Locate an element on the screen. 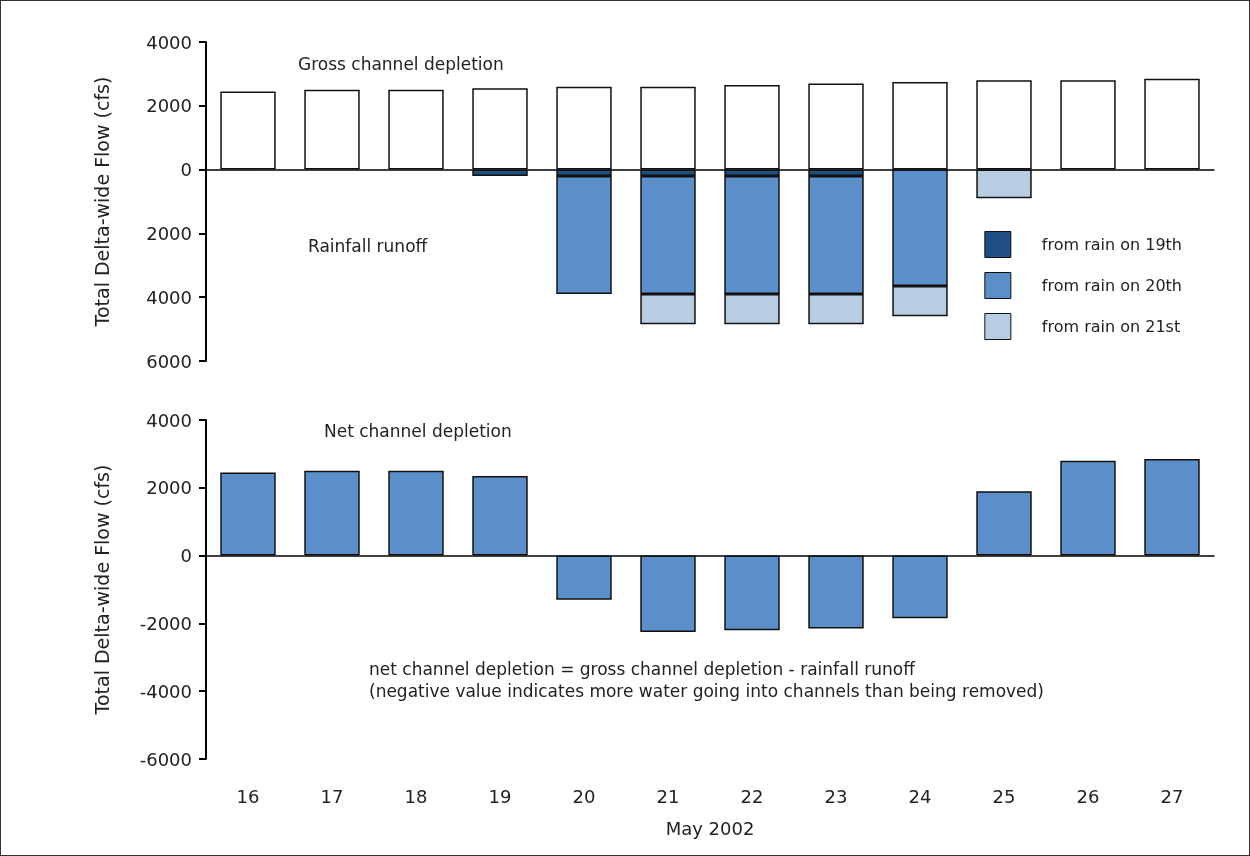 The width and height of the screenshot is (1250, 856). legend-label: from rain on 19th is located at coordinates (1112, 244).